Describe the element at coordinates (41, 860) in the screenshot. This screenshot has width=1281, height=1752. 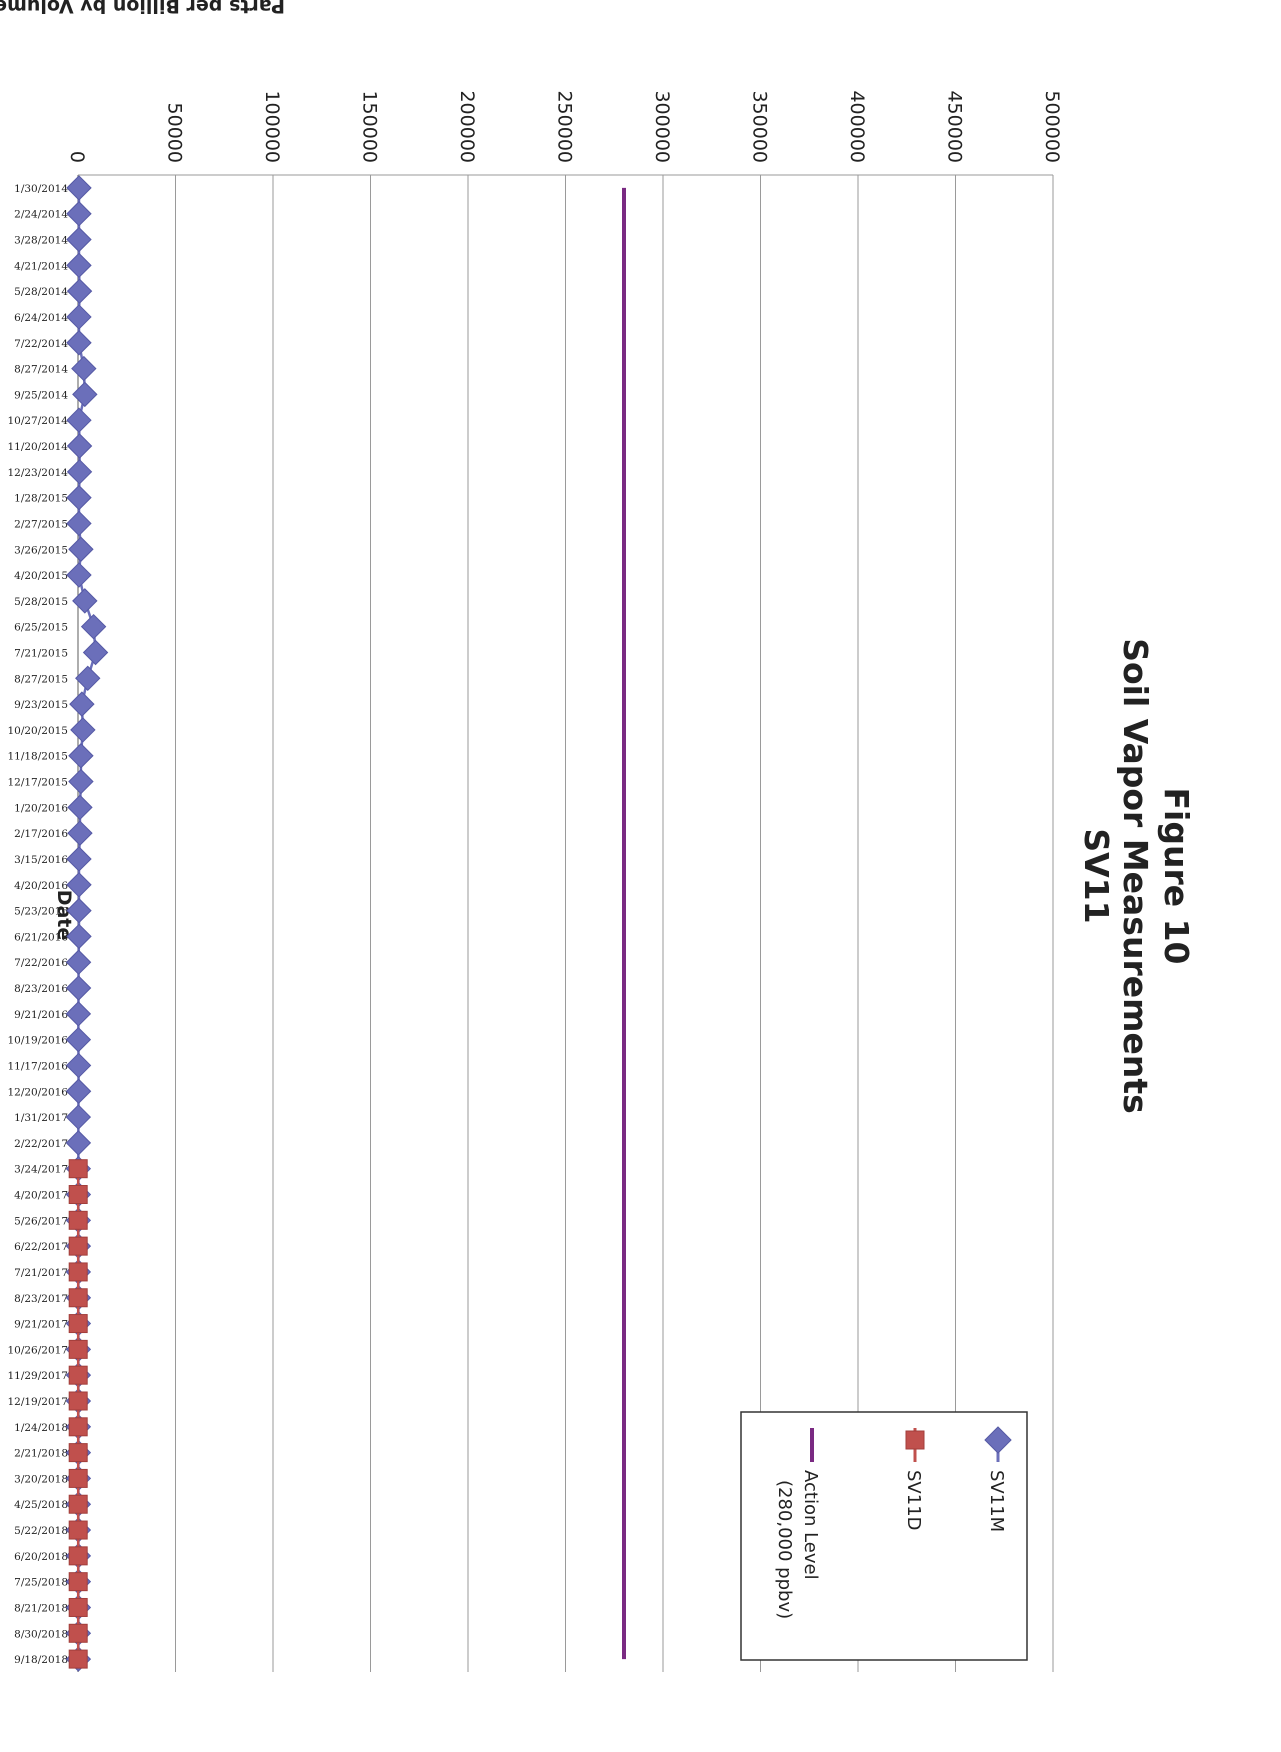
I see `x-tick-label: 3/15/2016` at that location.